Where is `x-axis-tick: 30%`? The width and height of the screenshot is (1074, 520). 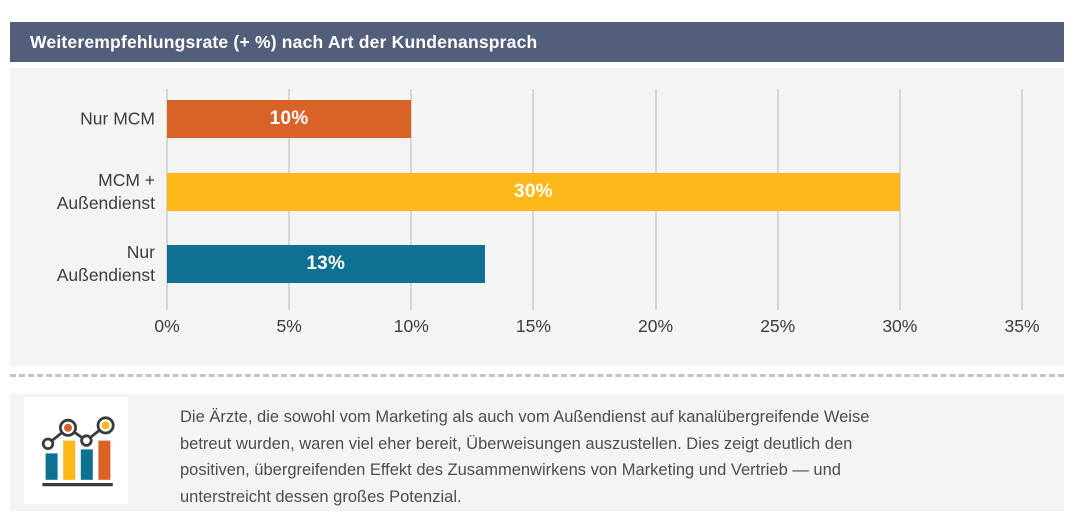
x-axis-tick: 30% is located at coordinates (900, 326).